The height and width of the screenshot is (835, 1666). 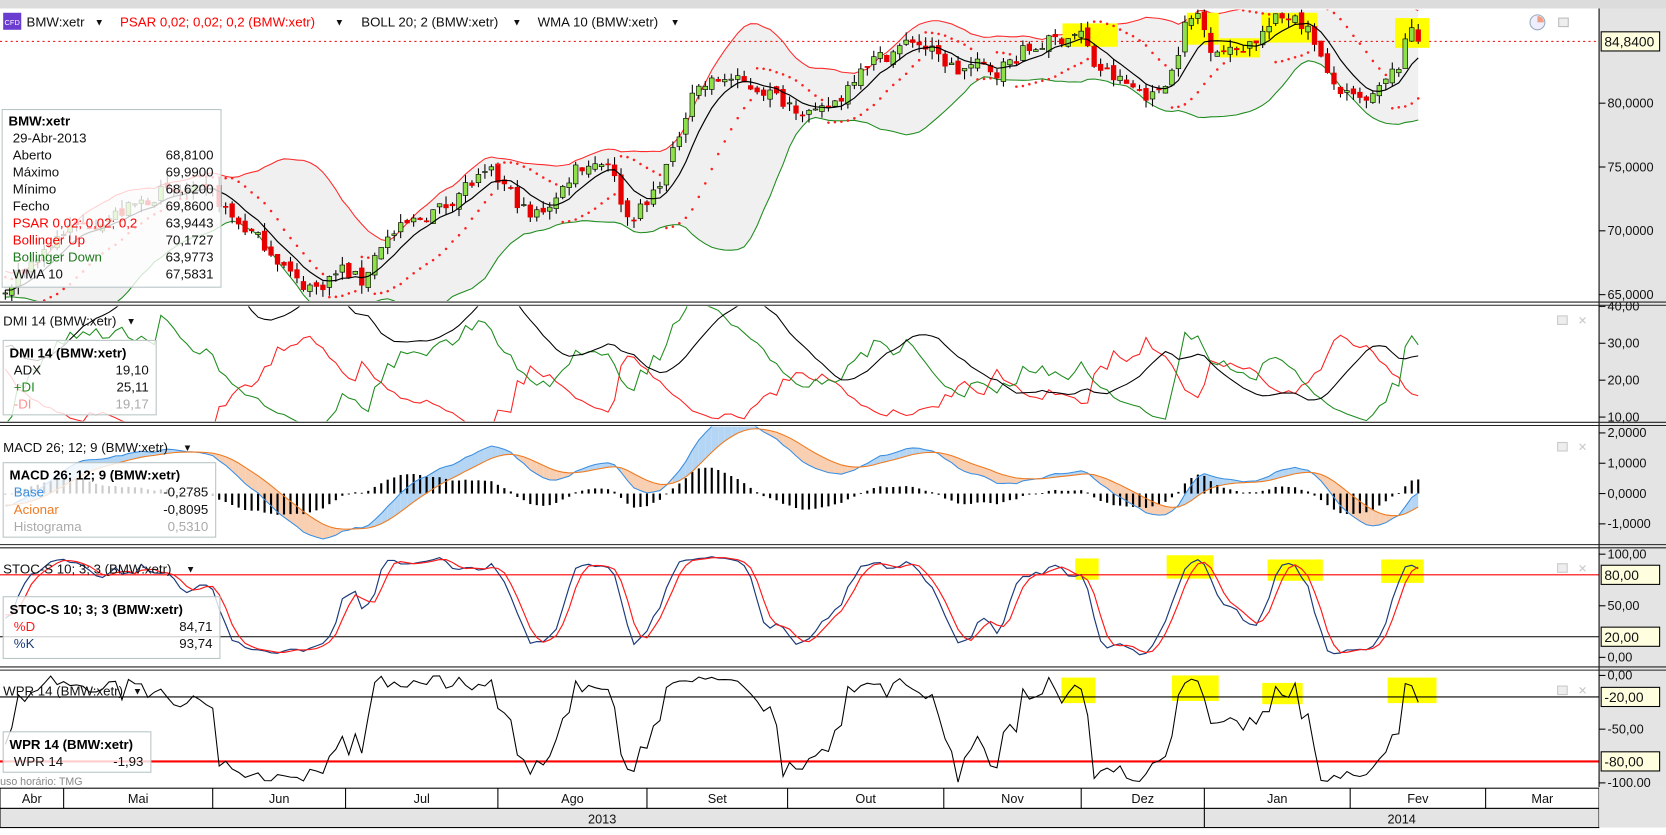 I want to click on wpr-legend: WPR 14 (BMW:xetr), so click(x=63, y=691).